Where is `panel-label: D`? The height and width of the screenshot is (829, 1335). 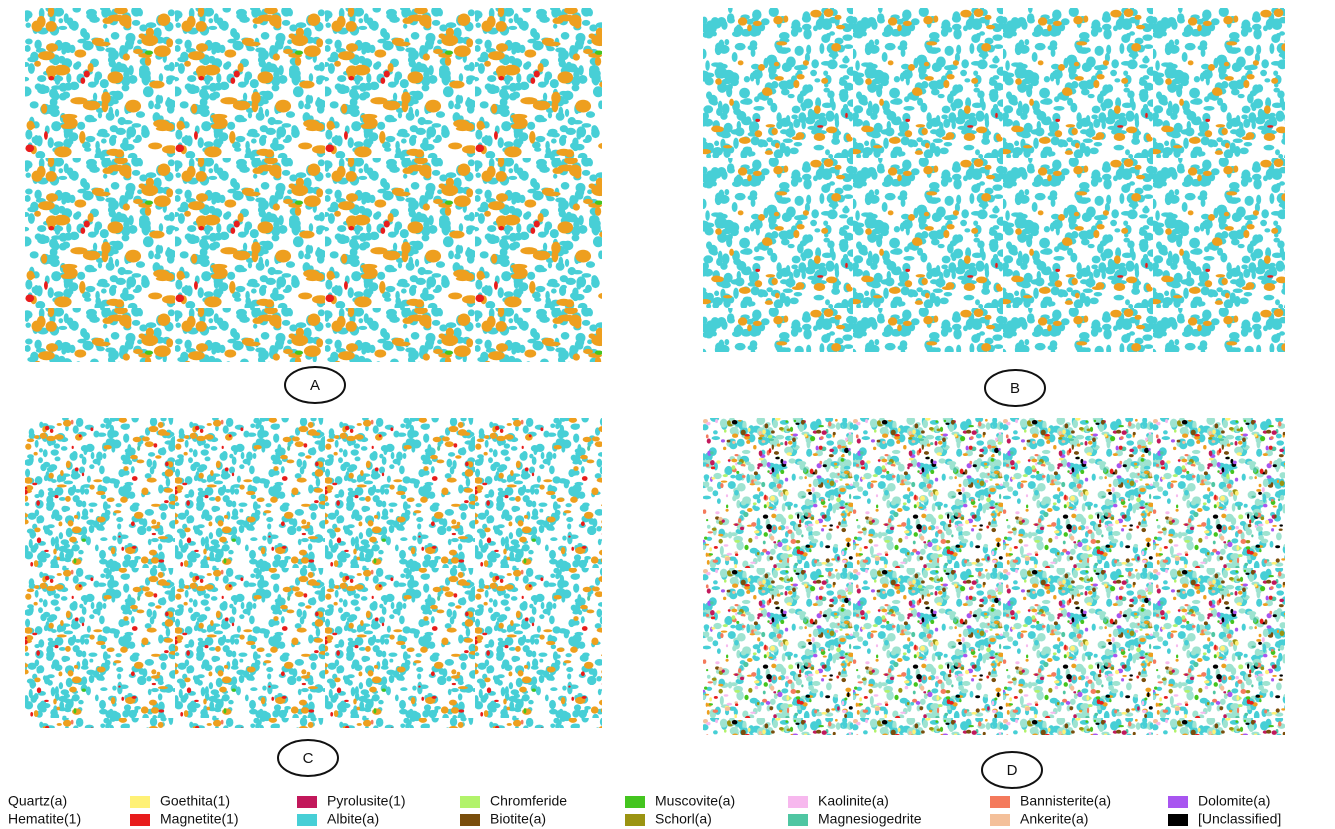
panel-label: D is located at coordinates (1012, 770).